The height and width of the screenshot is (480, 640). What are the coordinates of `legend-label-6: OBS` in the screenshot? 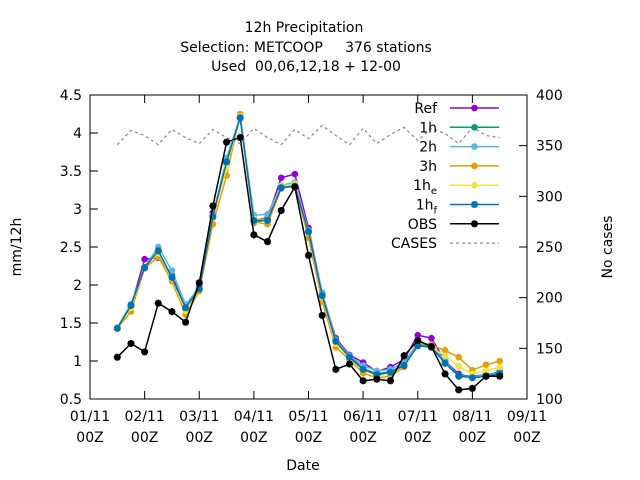 It's located at (422, 225).